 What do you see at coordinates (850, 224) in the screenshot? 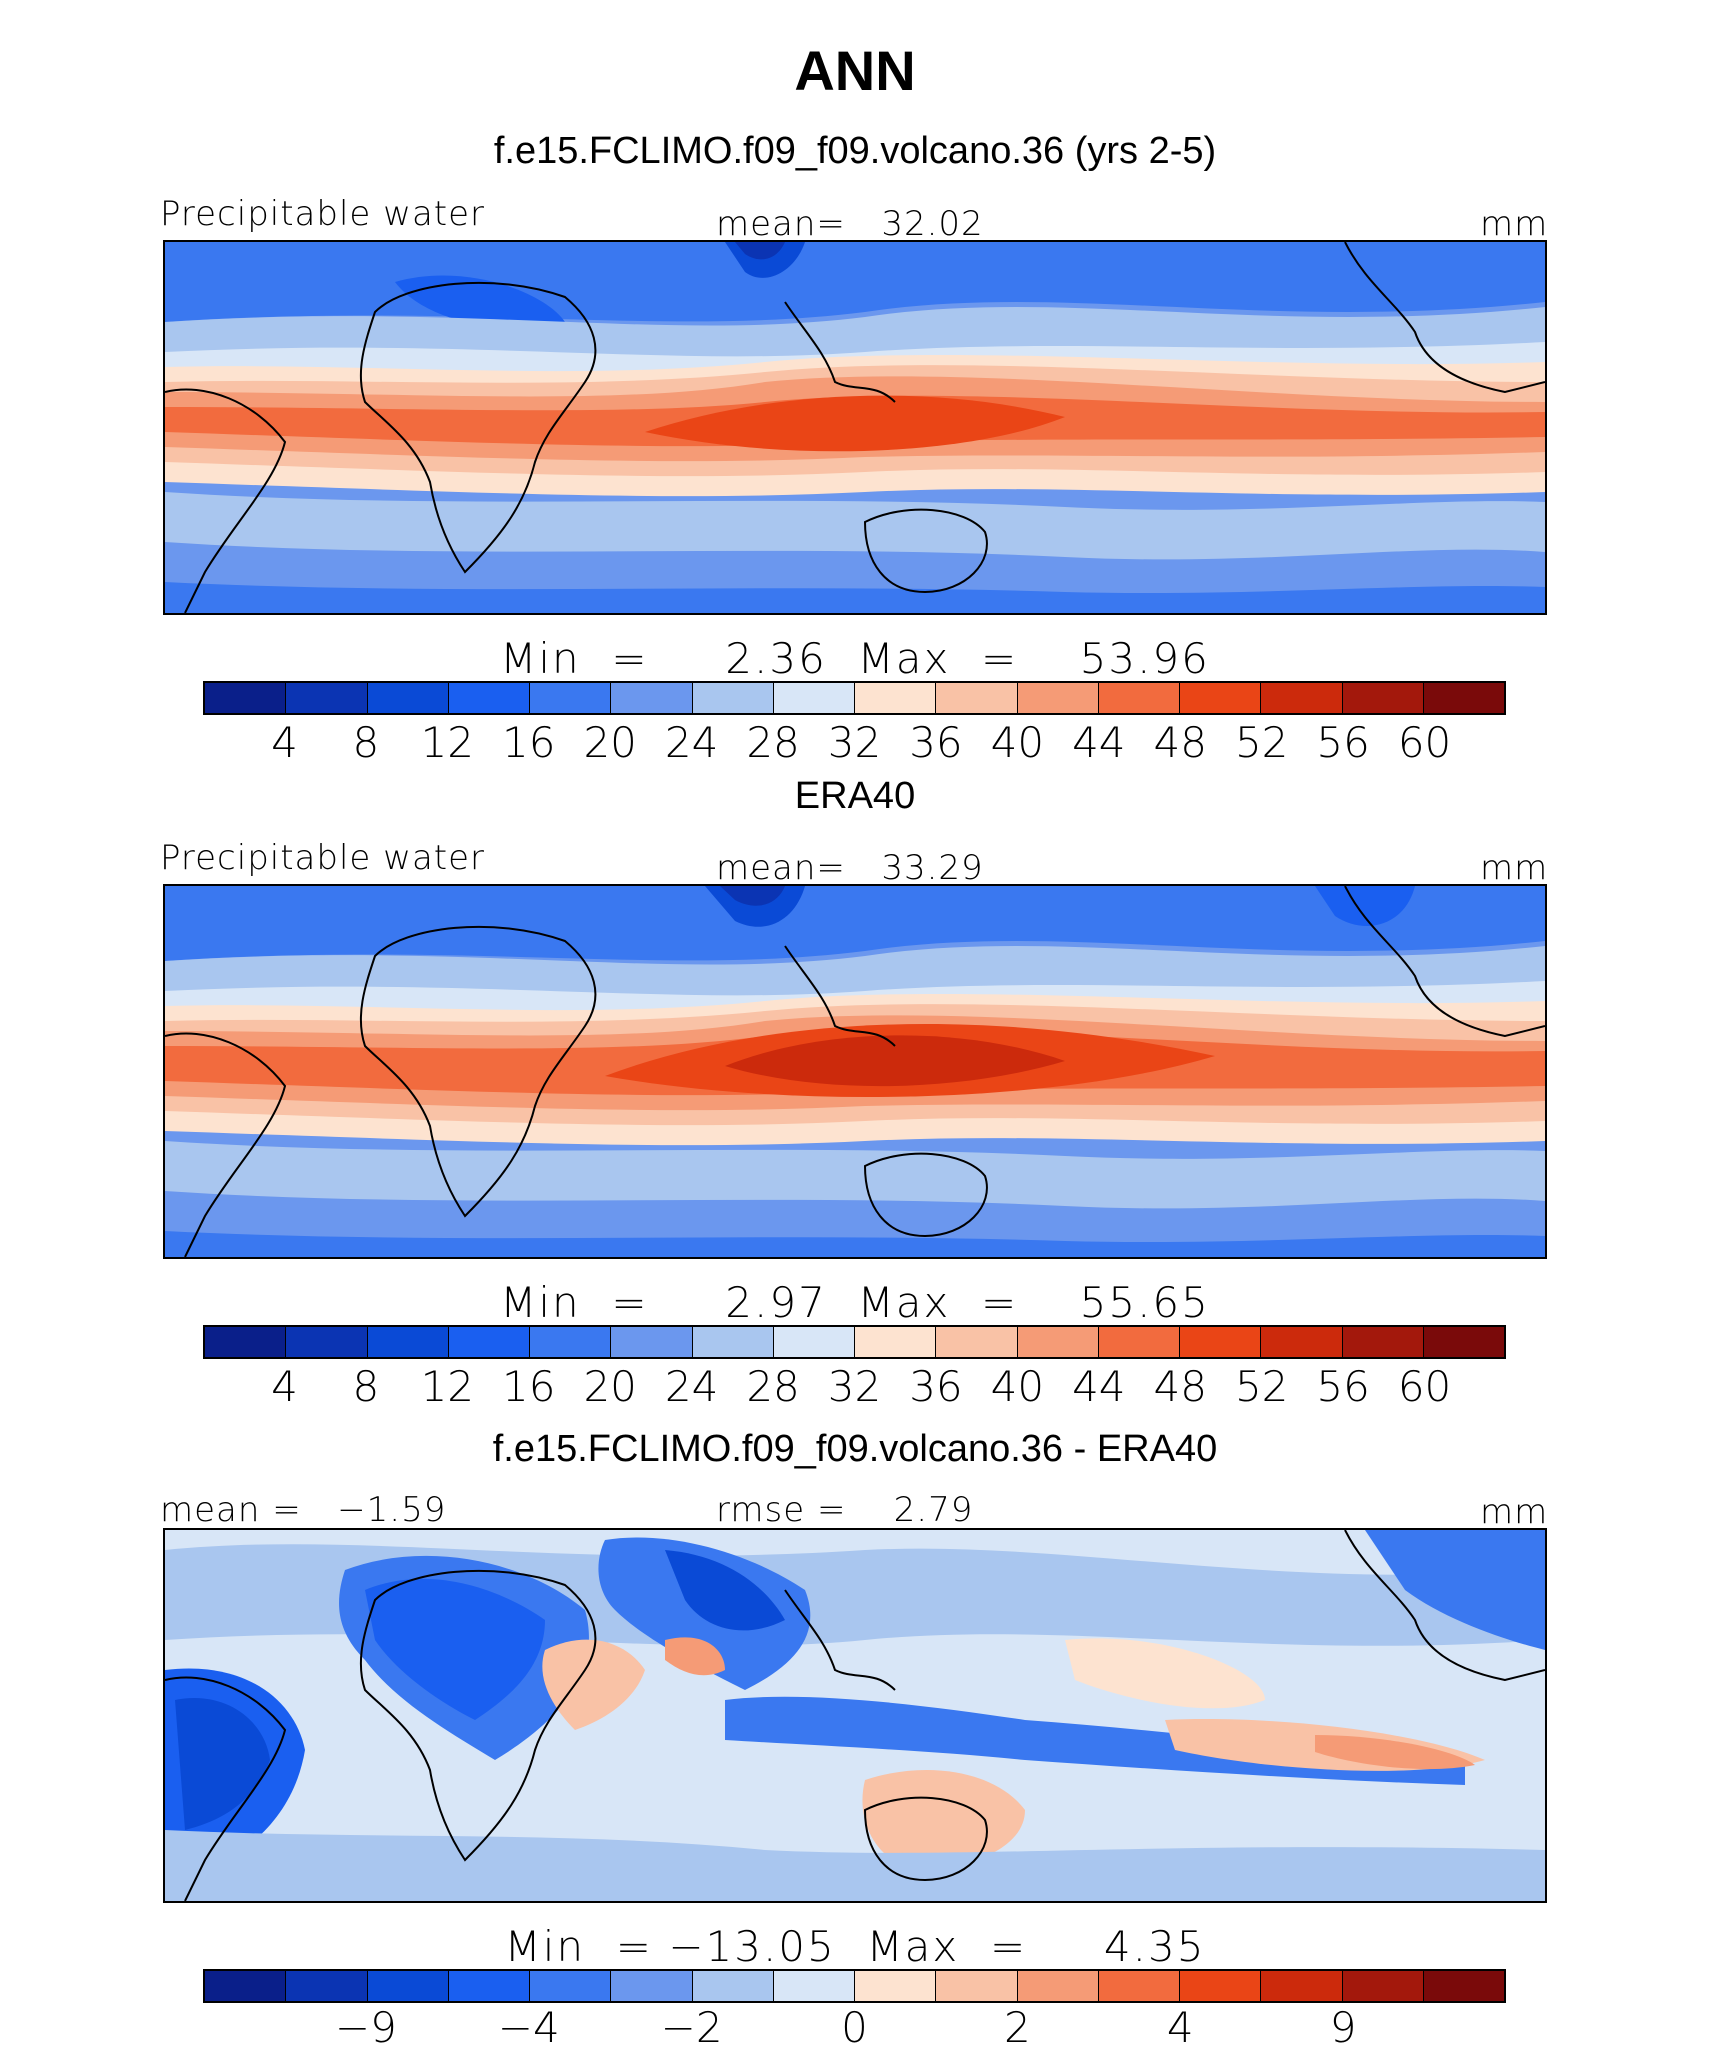
I see `panel1-mean-label: mean= 32.02` at bounding box center [850, 224].